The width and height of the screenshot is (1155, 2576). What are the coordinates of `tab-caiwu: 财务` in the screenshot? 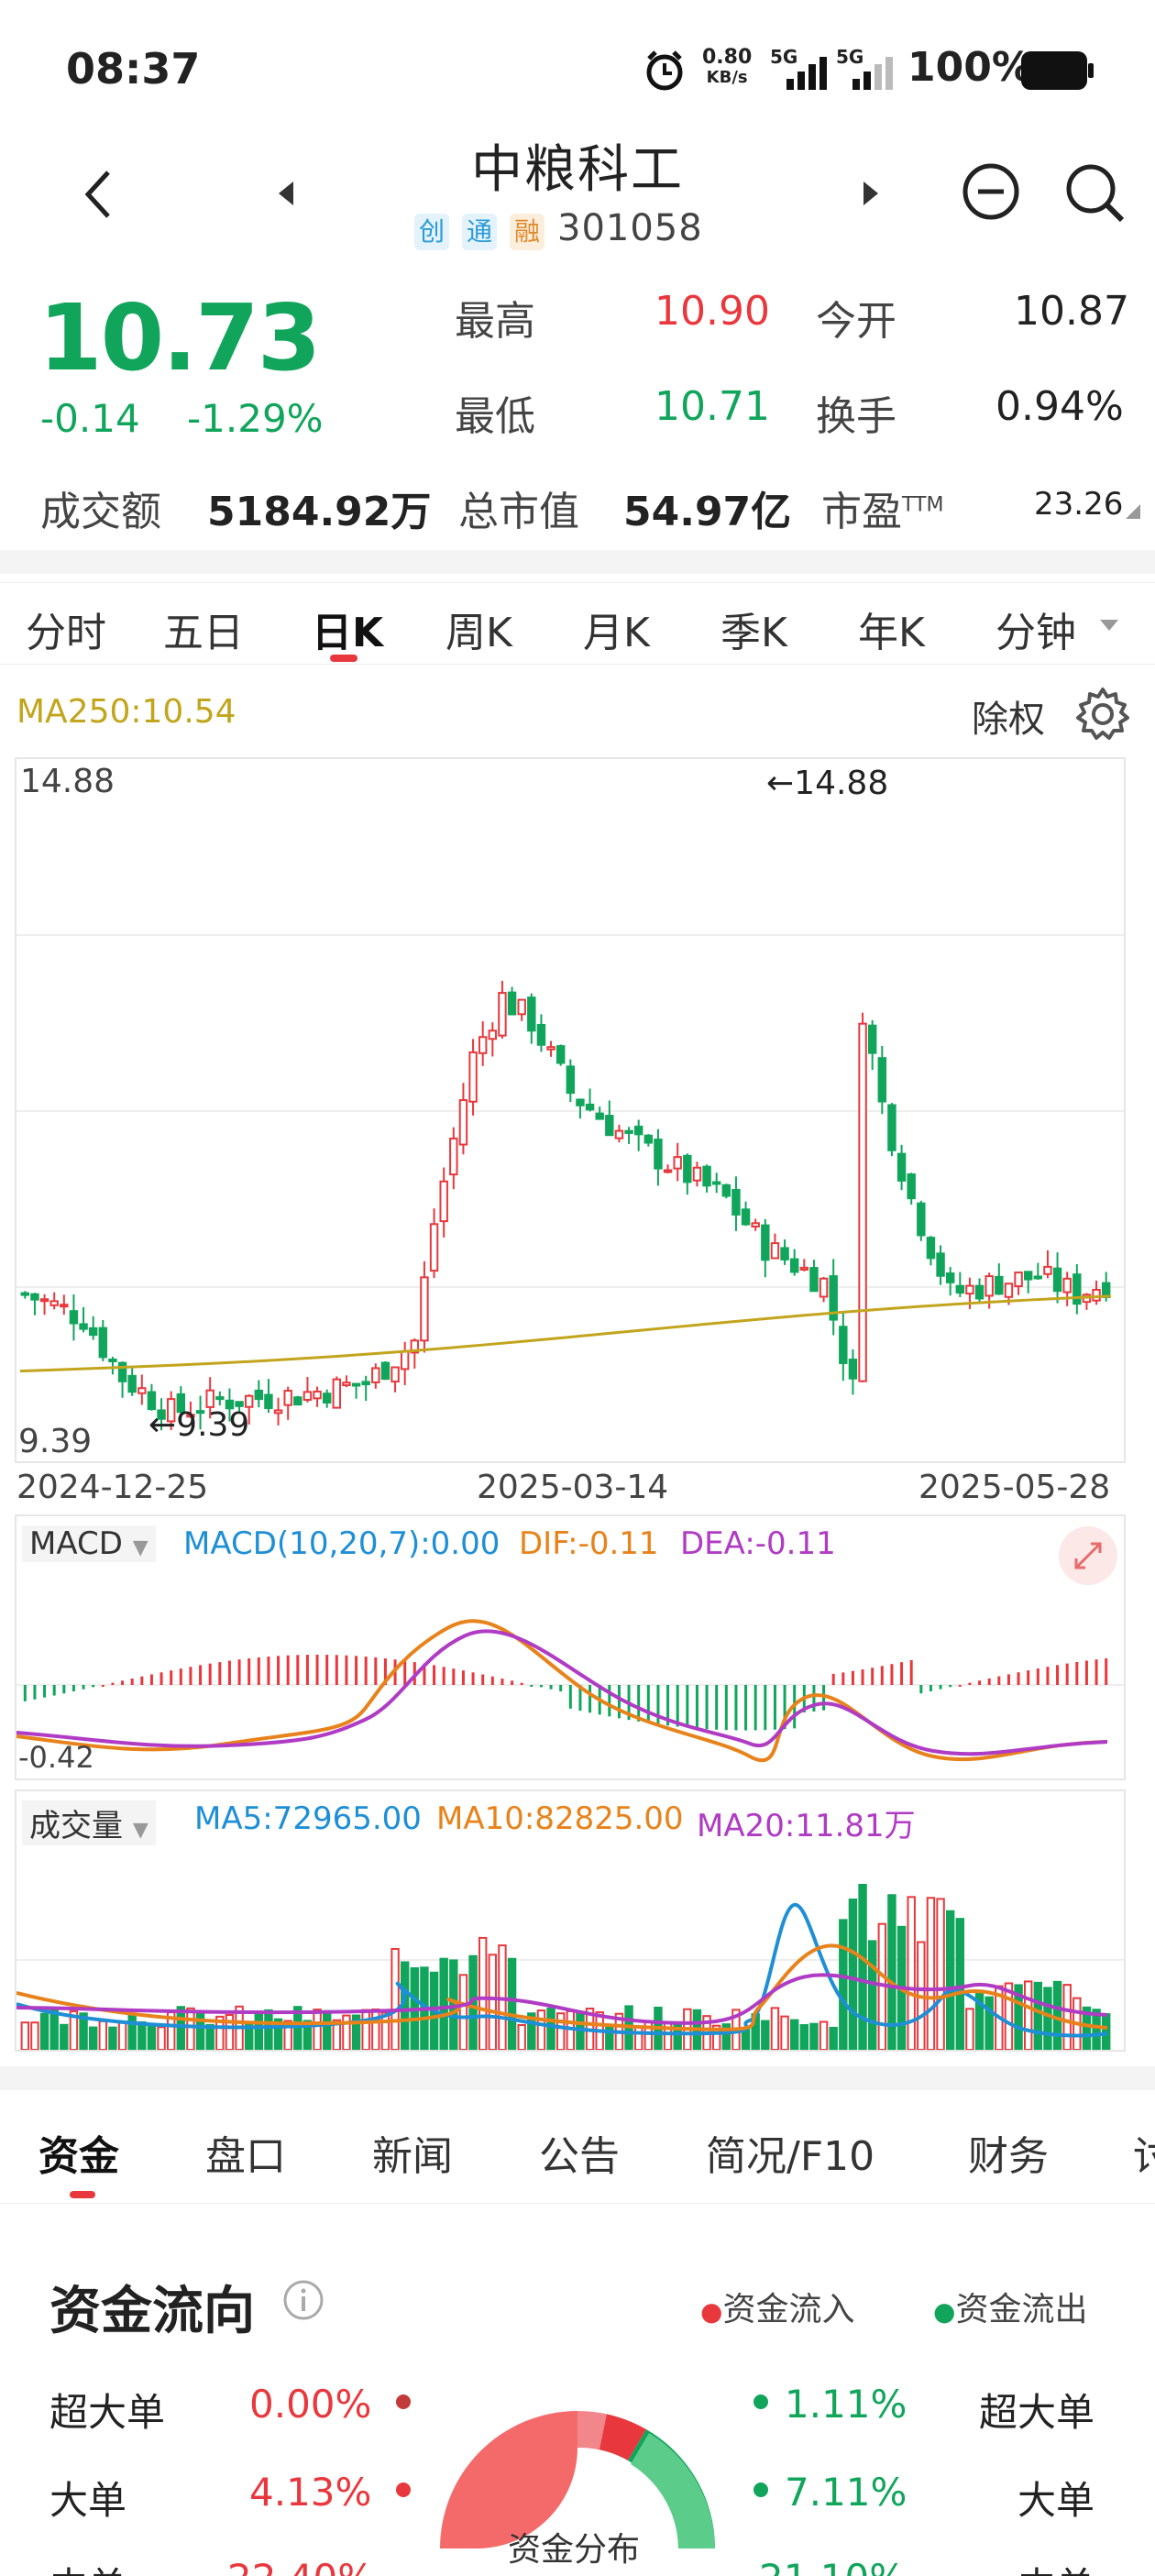 It's located at (1008, 2156).